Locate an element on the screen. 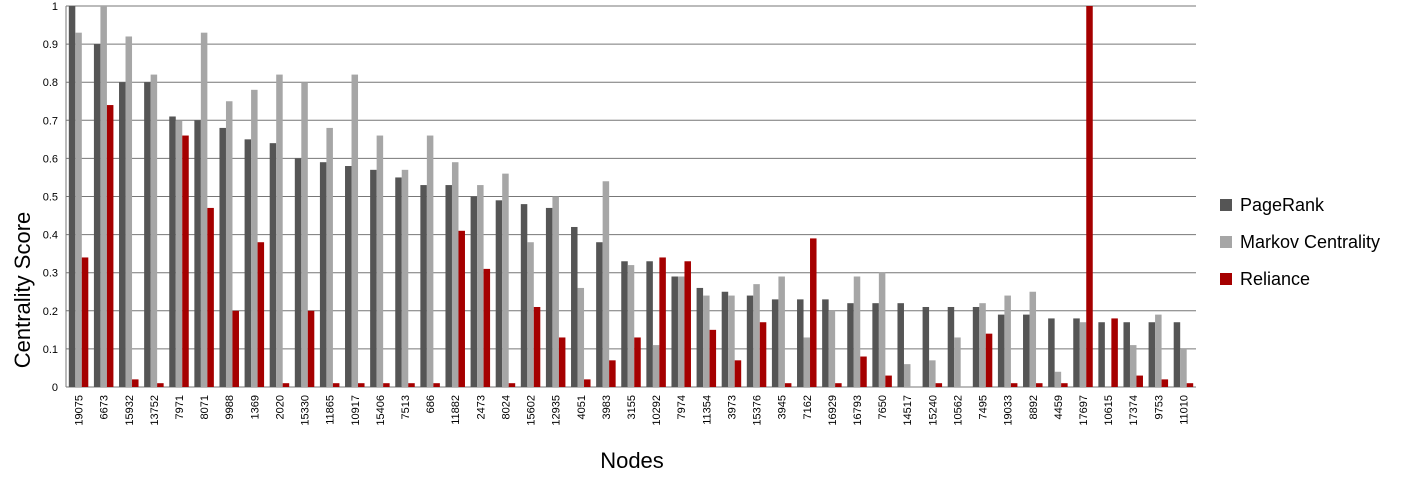  x-tick-label: 12935 is located at coordinates (557, 410).